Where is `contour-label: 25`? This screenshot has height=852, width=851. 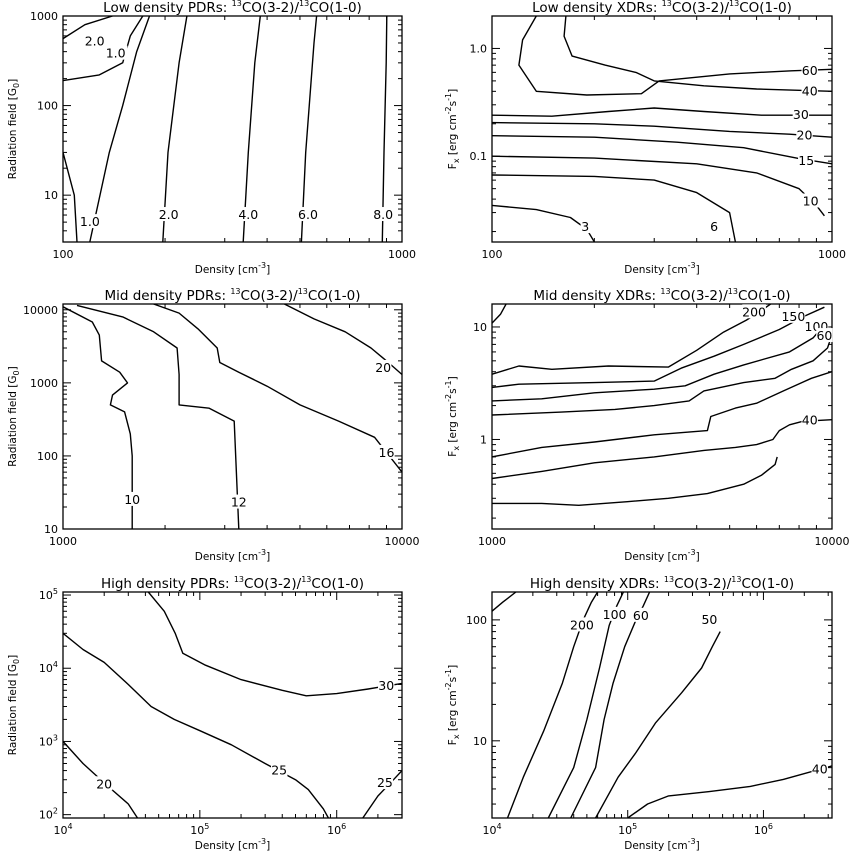
contour-label: 25 is located at coordinates (385, 782).